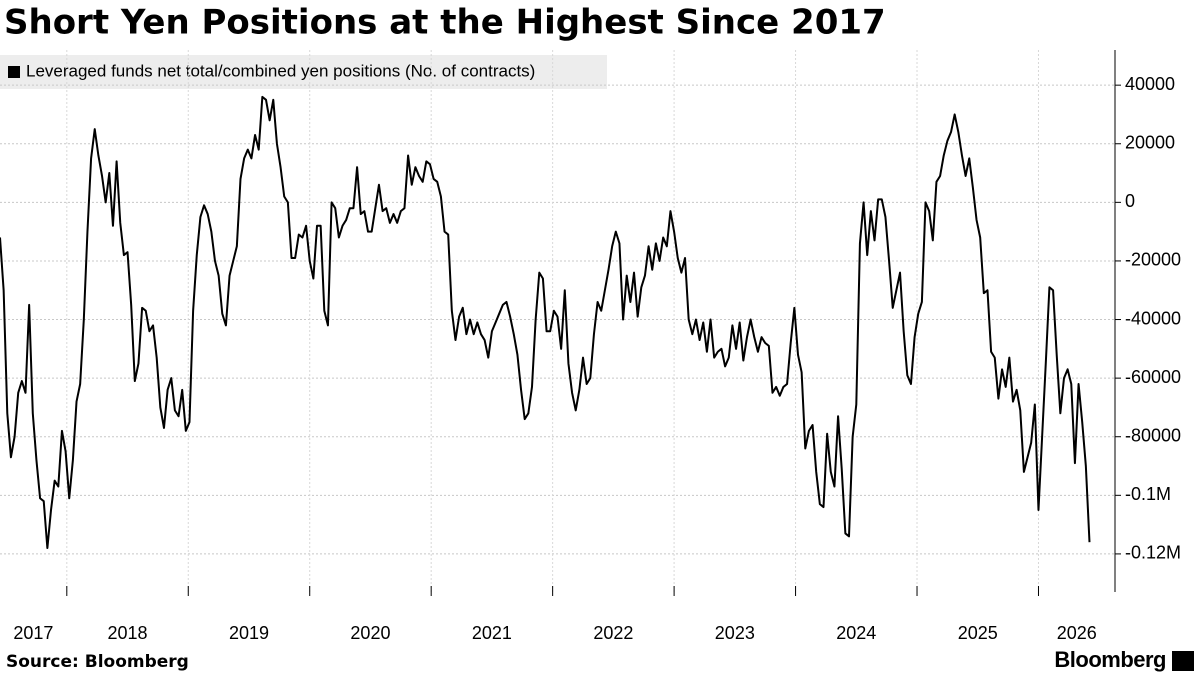  Describe the element at coordinates (33, 633) in the screenshot. I see `x-tick-label: 2017` at that location.